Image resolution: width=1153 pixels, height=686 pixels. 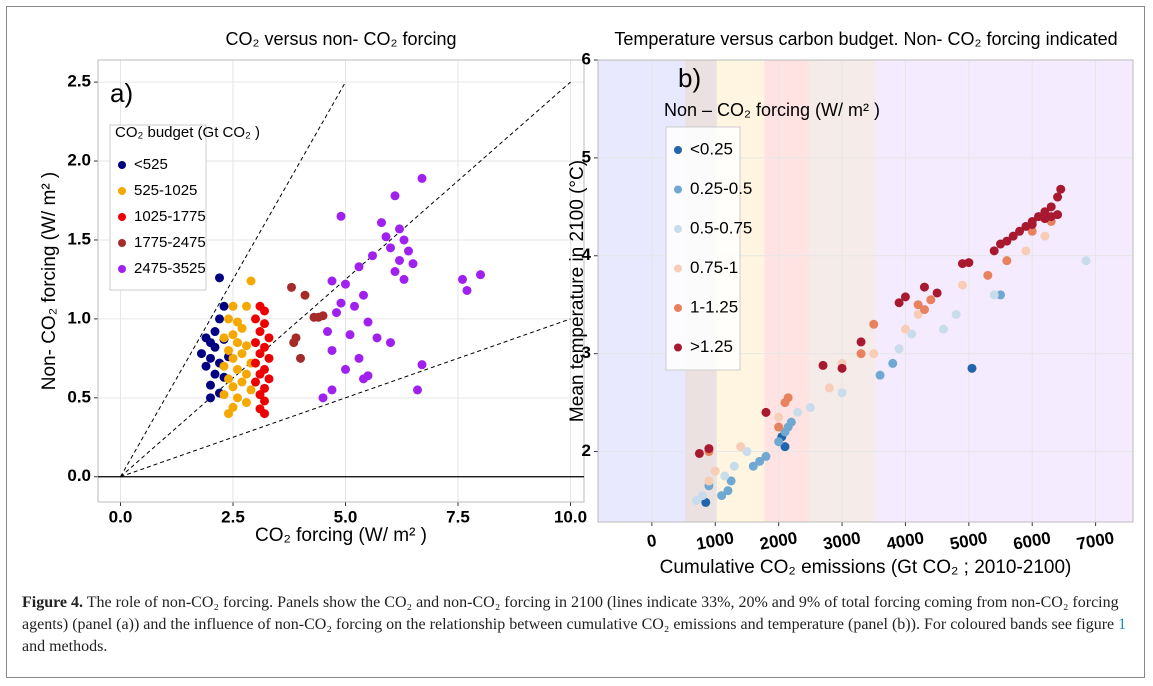 I want to click on legend-label: 0.25-0.5, so click(x=721, y=188).